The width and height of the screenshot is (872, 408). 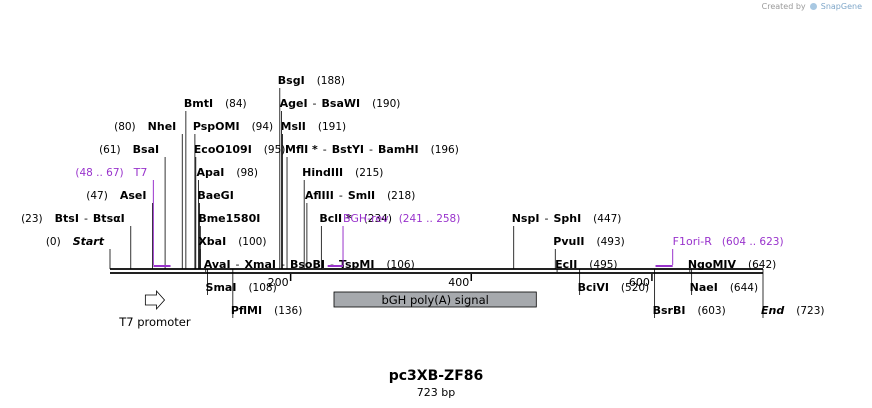 What do you see at coordinates (293, 126) in the screenshot?
I see `site-name-msli: MslI` at bounding box center [293, 126].